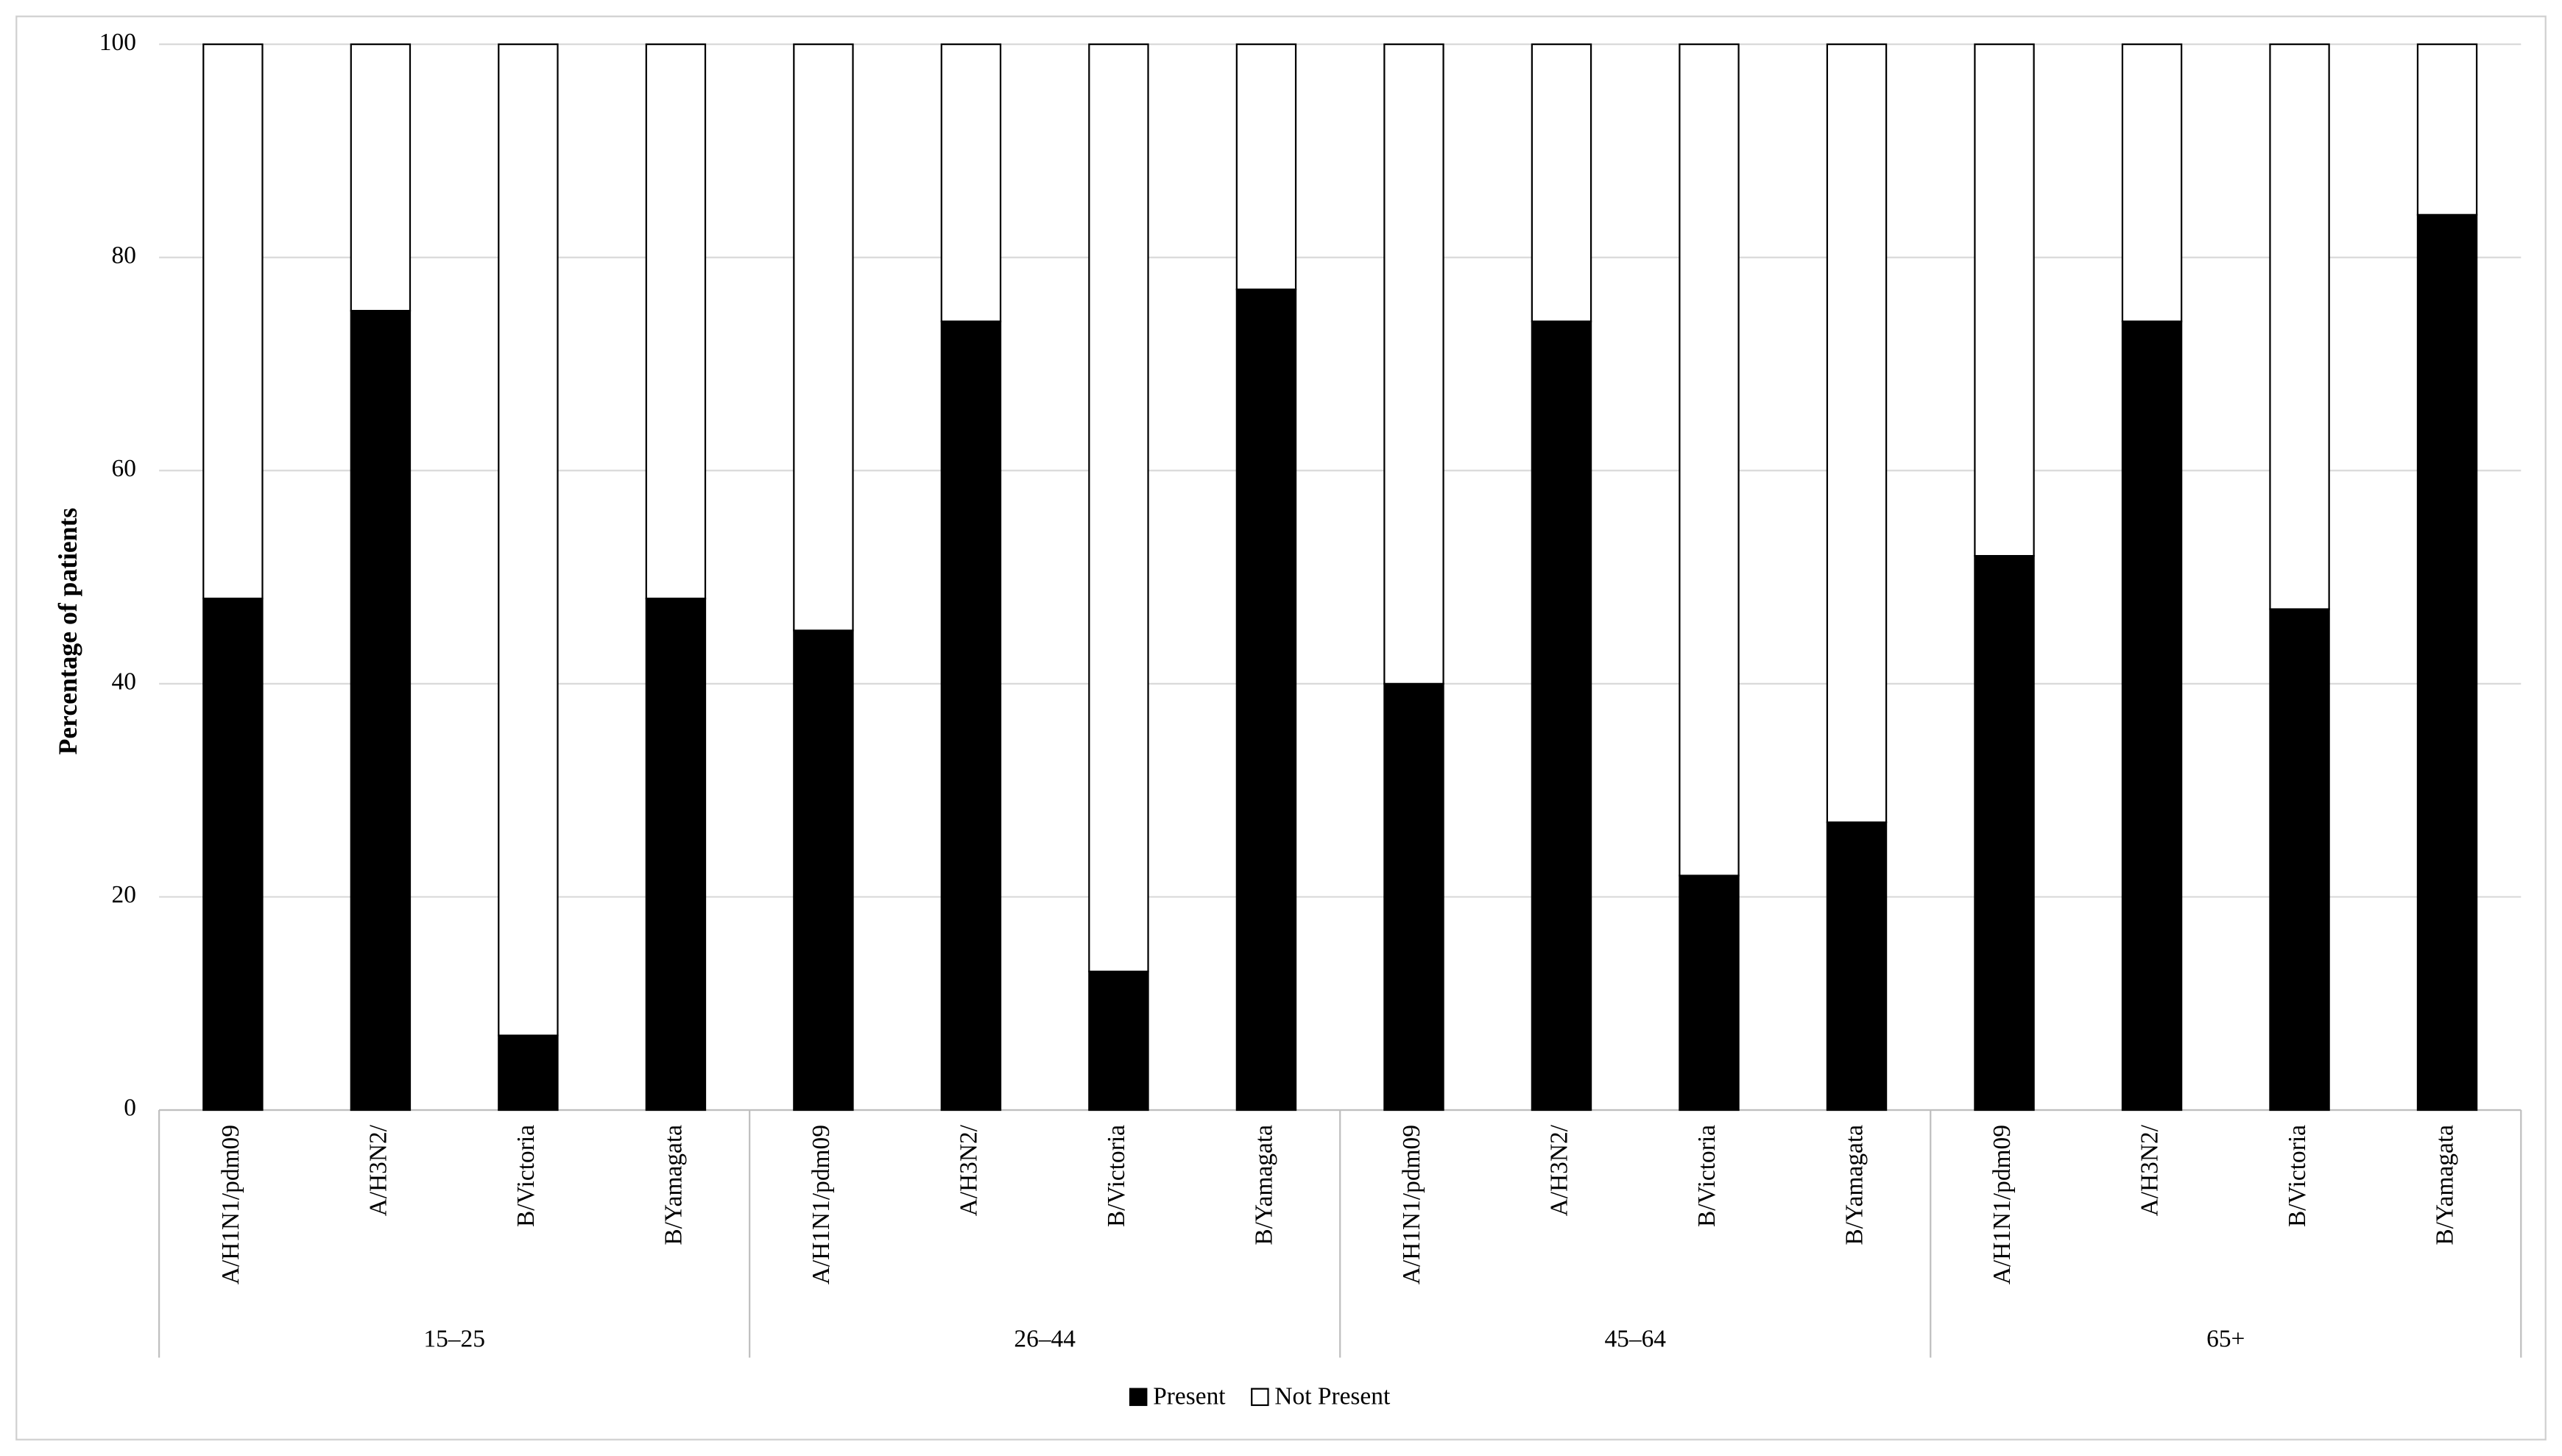 Image resolution: width=2562 pixels, height=1456 pixels. What do you see at coordinates (2225, 1339) in the screenshot?
I see `group-label: 65+` at bounding box center [2225, 1339].